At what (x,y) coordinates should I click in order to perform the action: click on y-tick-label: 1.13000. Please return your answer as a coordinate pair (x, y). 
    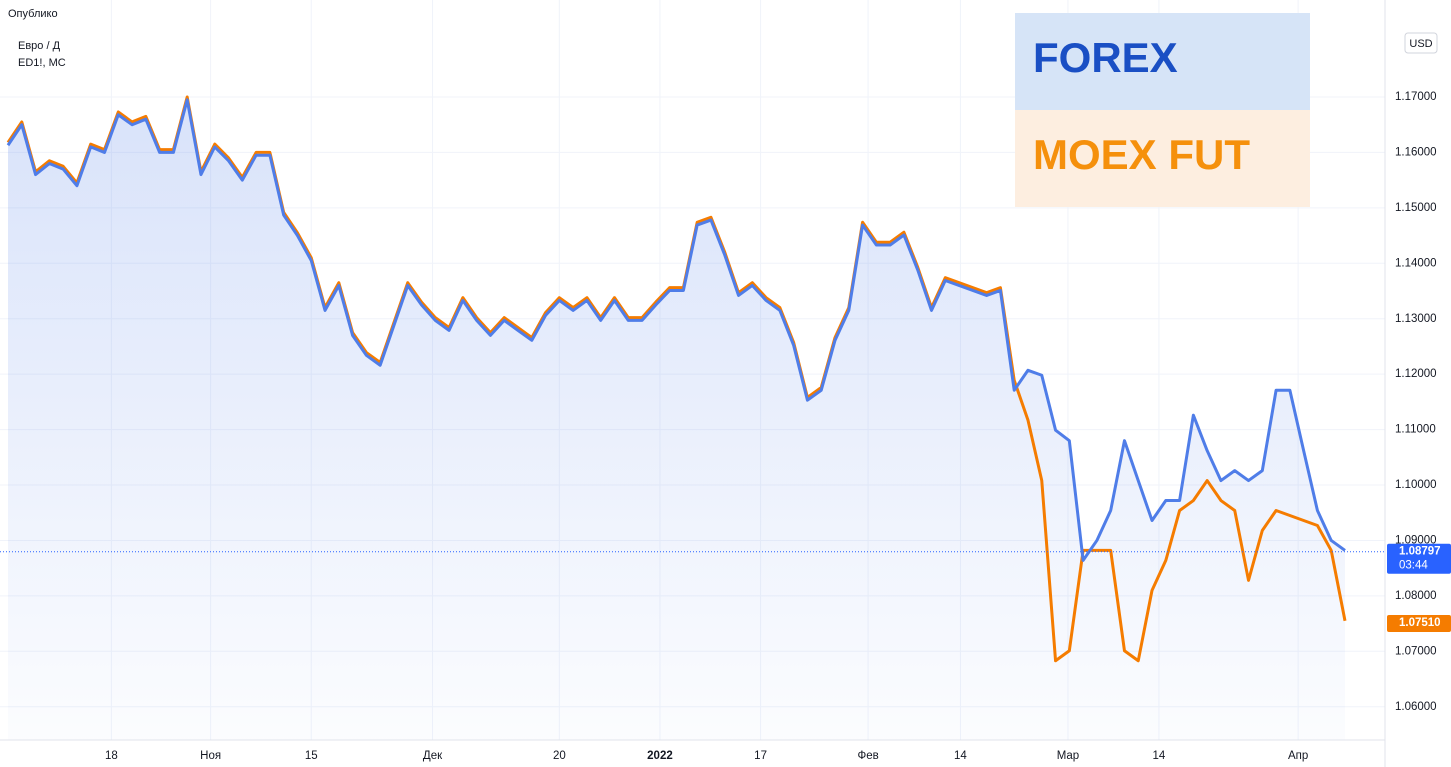
    Looking at the image, I should click on (1416, 319).